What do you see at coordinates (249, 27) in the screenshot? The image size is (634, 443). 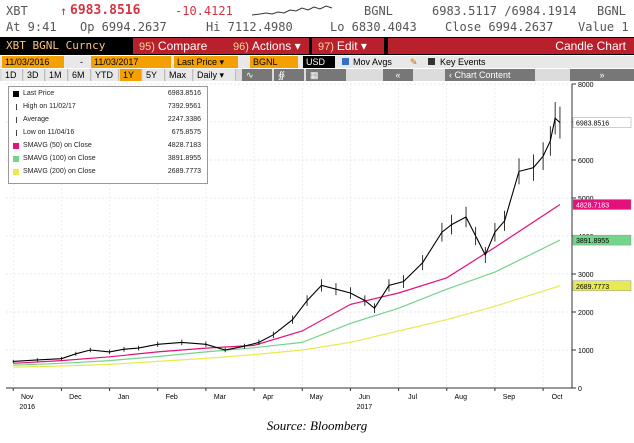 I see `high-price: Hi 7112.4980` at bounding box center [249, 27].